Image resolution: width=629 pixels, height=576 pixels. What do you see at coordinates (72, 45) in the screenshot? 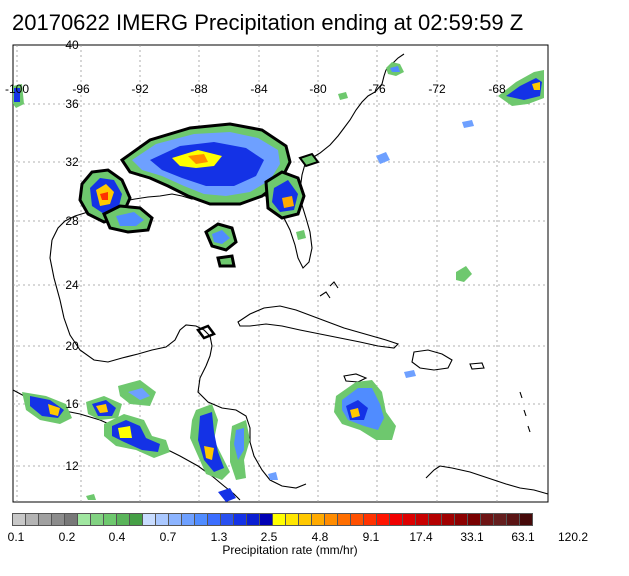
I see `lat-label: 40` at bounding box center [72, 45].